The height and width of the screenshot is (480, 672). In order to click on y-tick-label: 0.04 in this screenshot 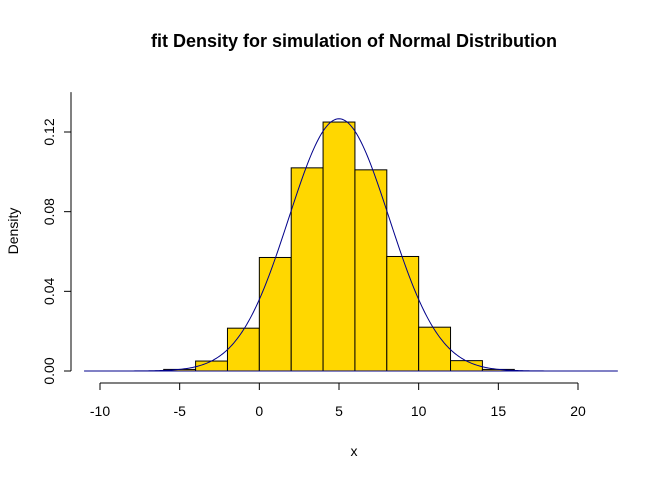, I will do `click(49, 290)`.